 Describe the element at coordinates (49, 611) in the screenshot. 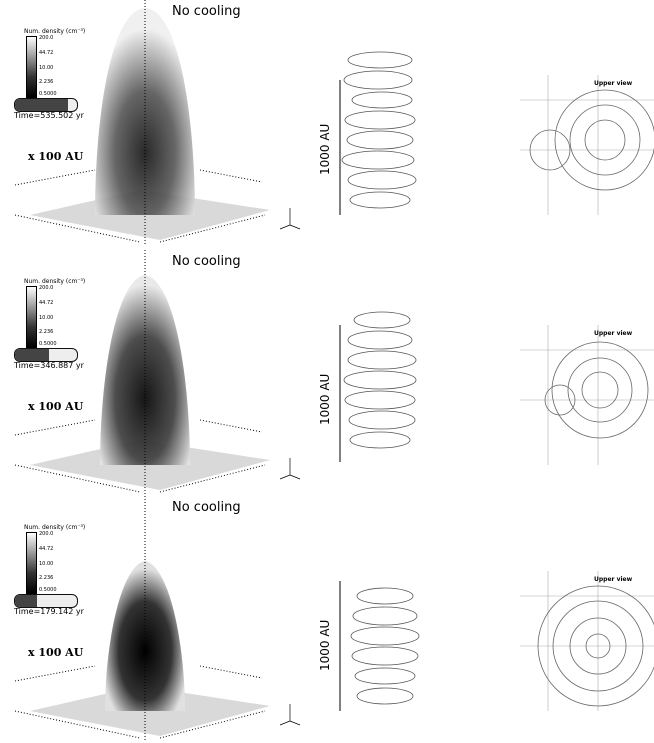

I see `time-label: Time=179.142 yr` at that location.